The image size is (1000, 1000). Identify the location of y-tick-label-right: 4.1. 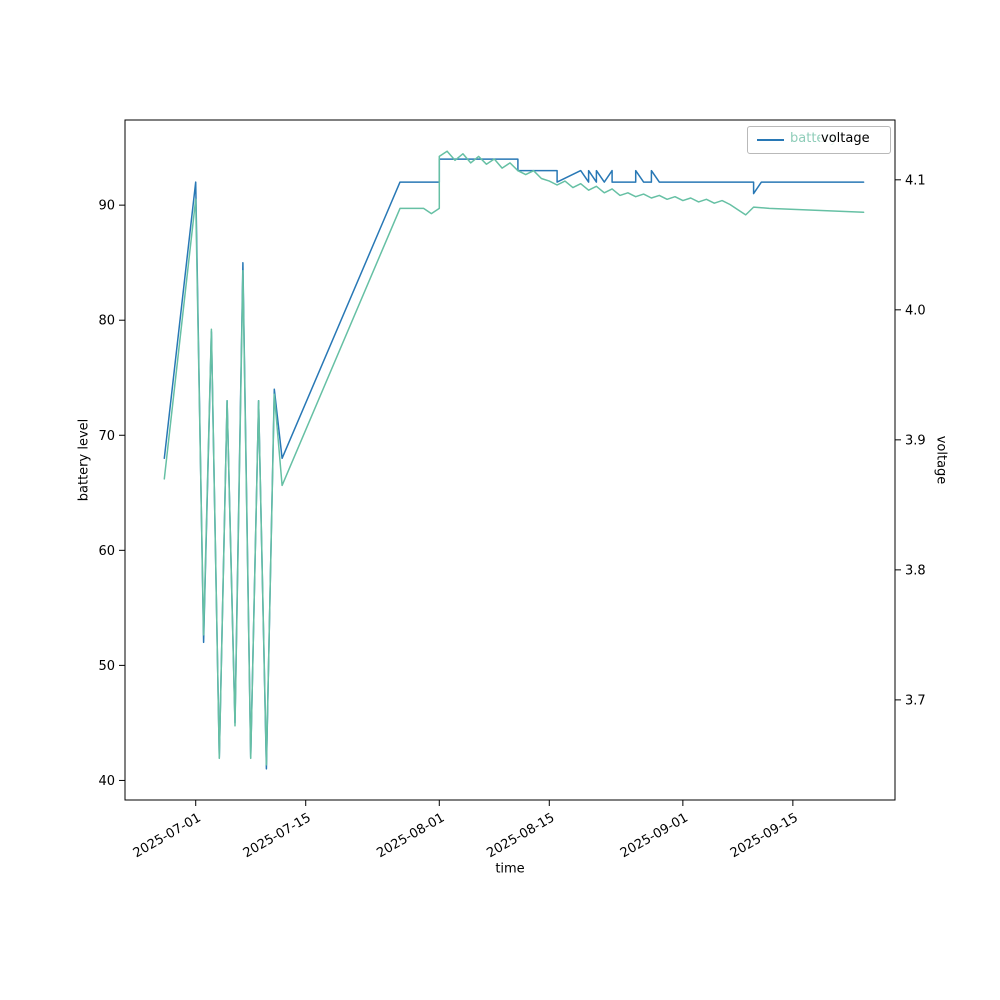
(915, 180).